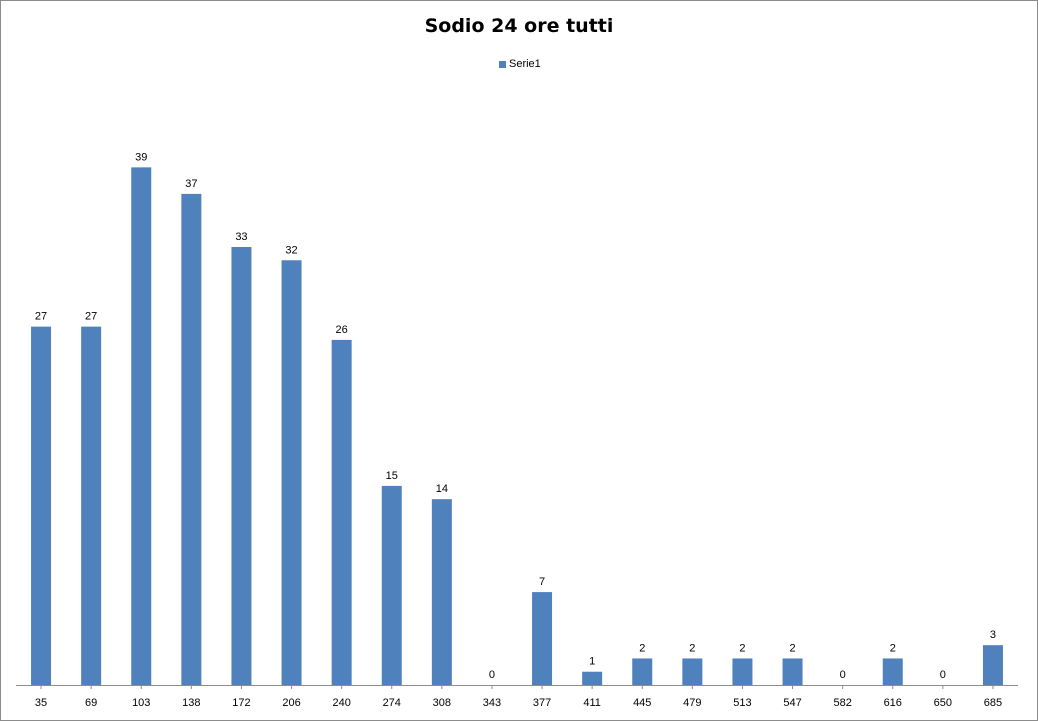 The width and height of the screenshot is (1038, 721). Describe the element at coordinates (642, 703) in the screenshot. I see `x-tick-label-445: 445` at that location.